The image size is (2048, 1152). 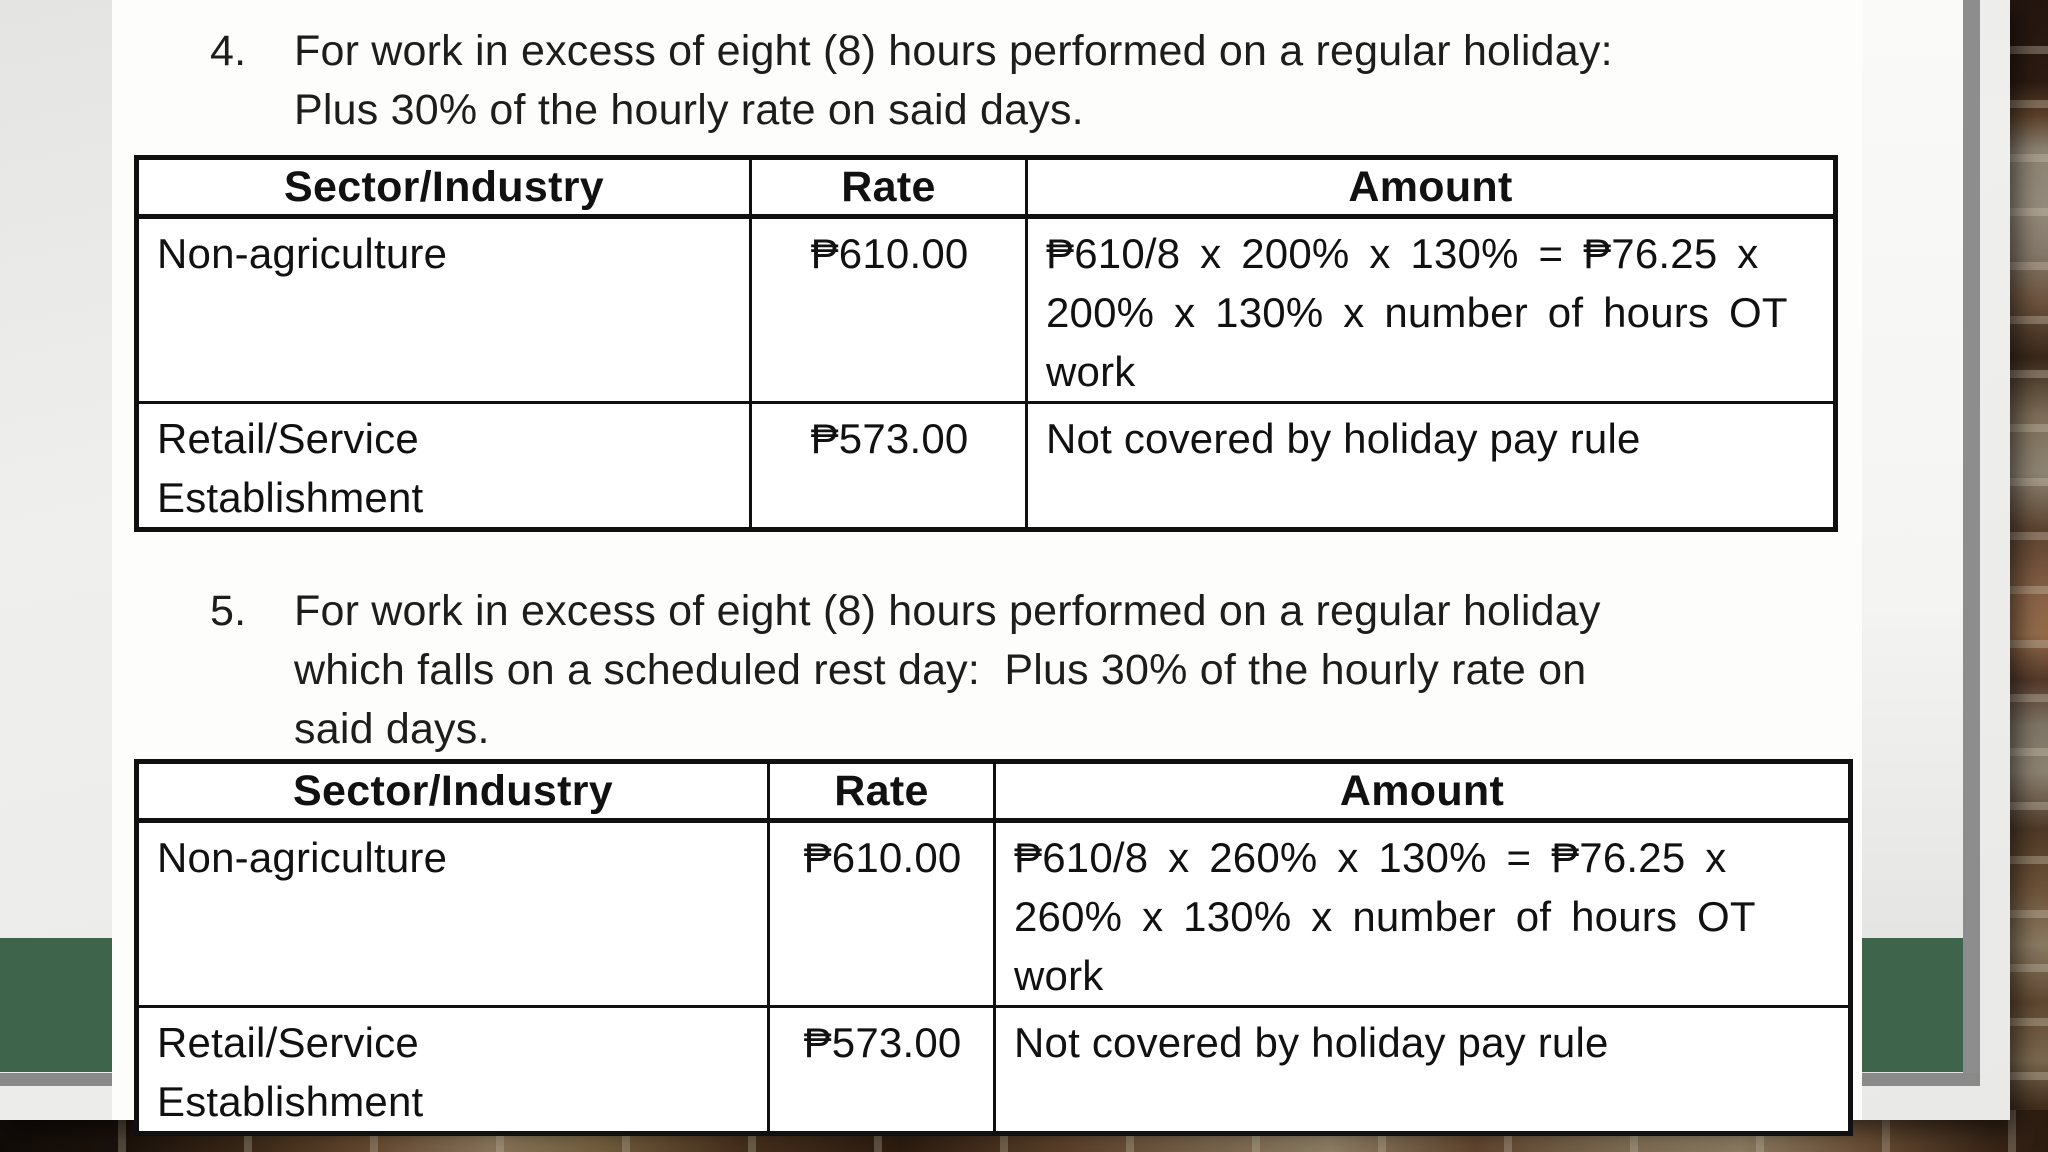 What do you see at coordinates (1971, 543) in the screenshot?
I see `frame-stripe-vertical` at bounding box center [1971, 543].